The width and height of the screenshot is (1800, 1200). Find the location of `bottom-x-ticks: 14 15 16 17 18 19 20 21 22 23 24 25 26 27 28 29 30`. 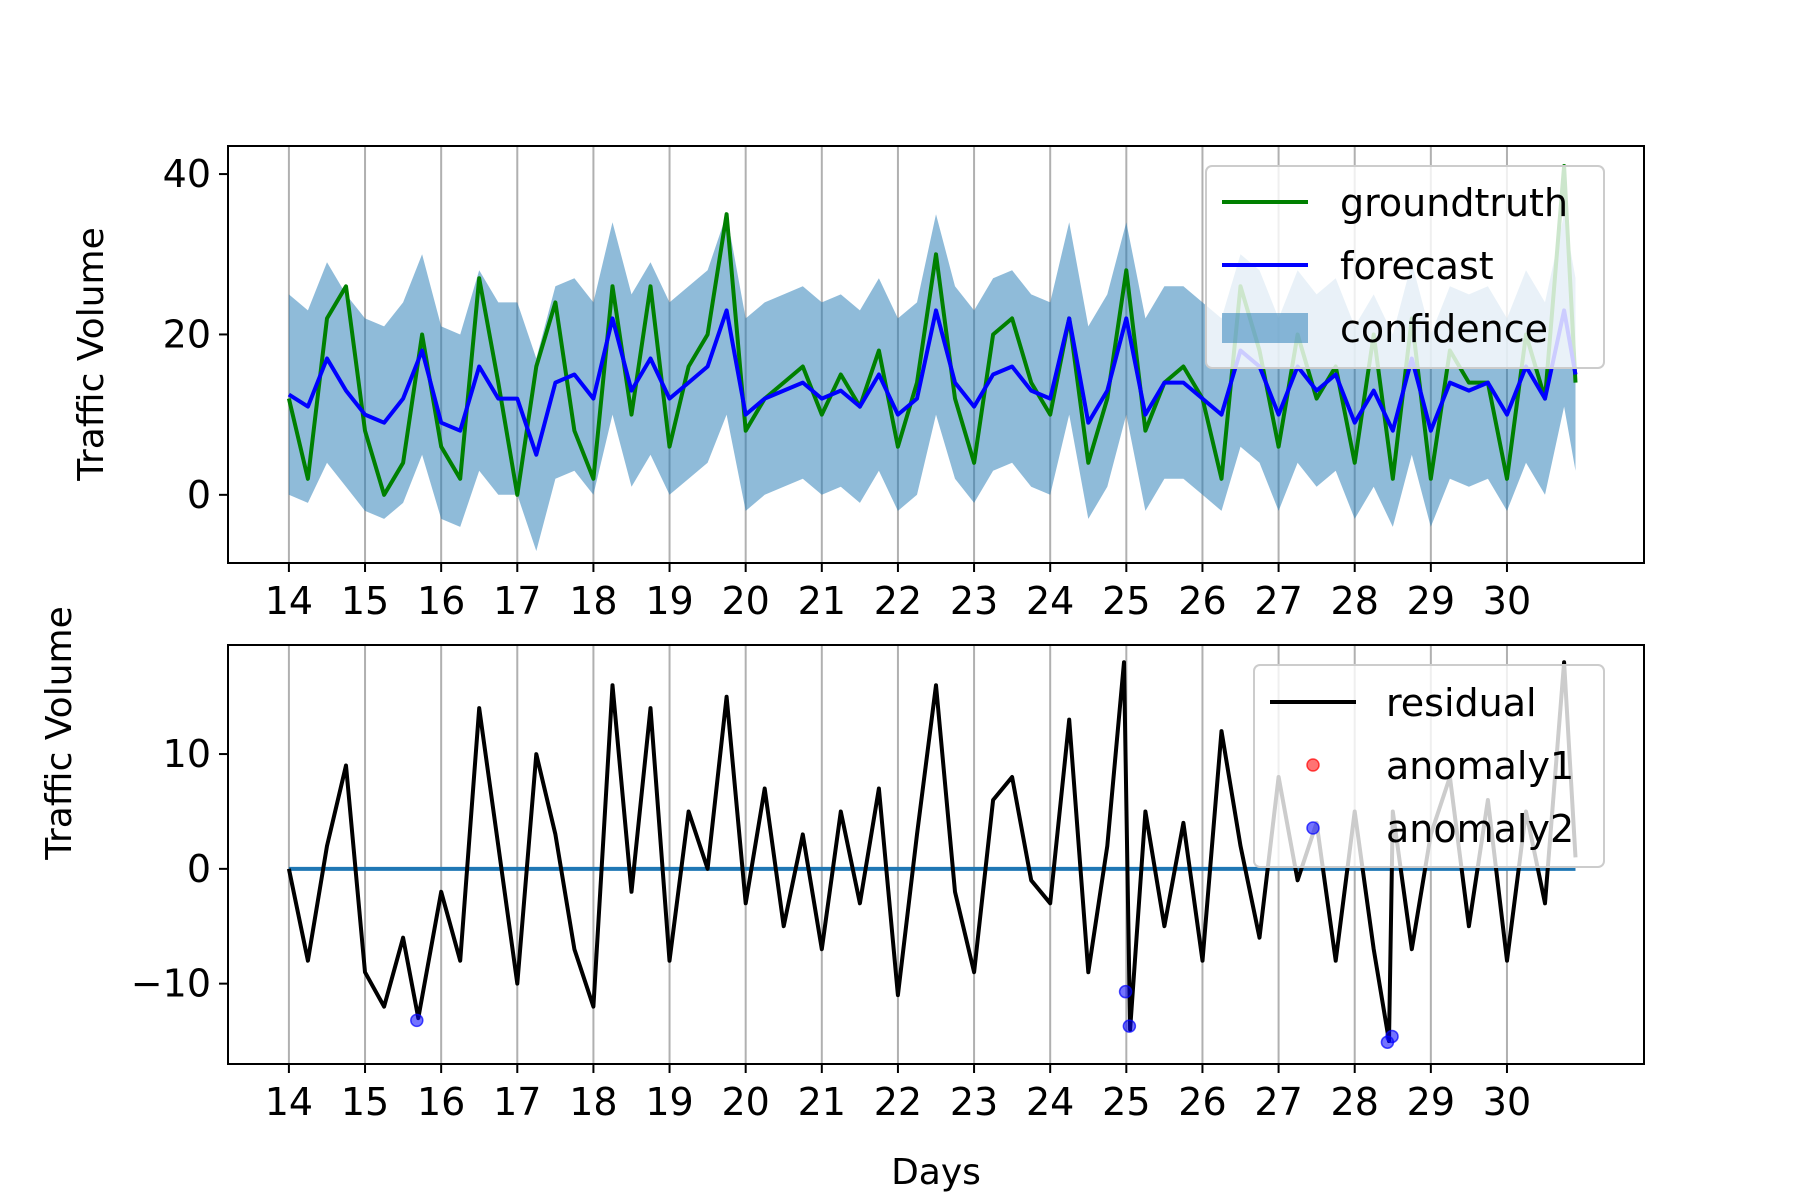

bottom-x-ticks: 14 15 16 17 18 19 20 21 22 23 24 25 26 27 28 29 30 is located at coordinates (898, 1094).